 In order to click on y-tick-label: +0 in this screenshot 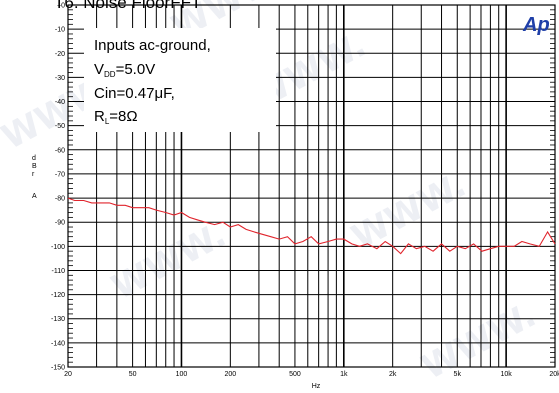, I will do `click(61, 6)`.